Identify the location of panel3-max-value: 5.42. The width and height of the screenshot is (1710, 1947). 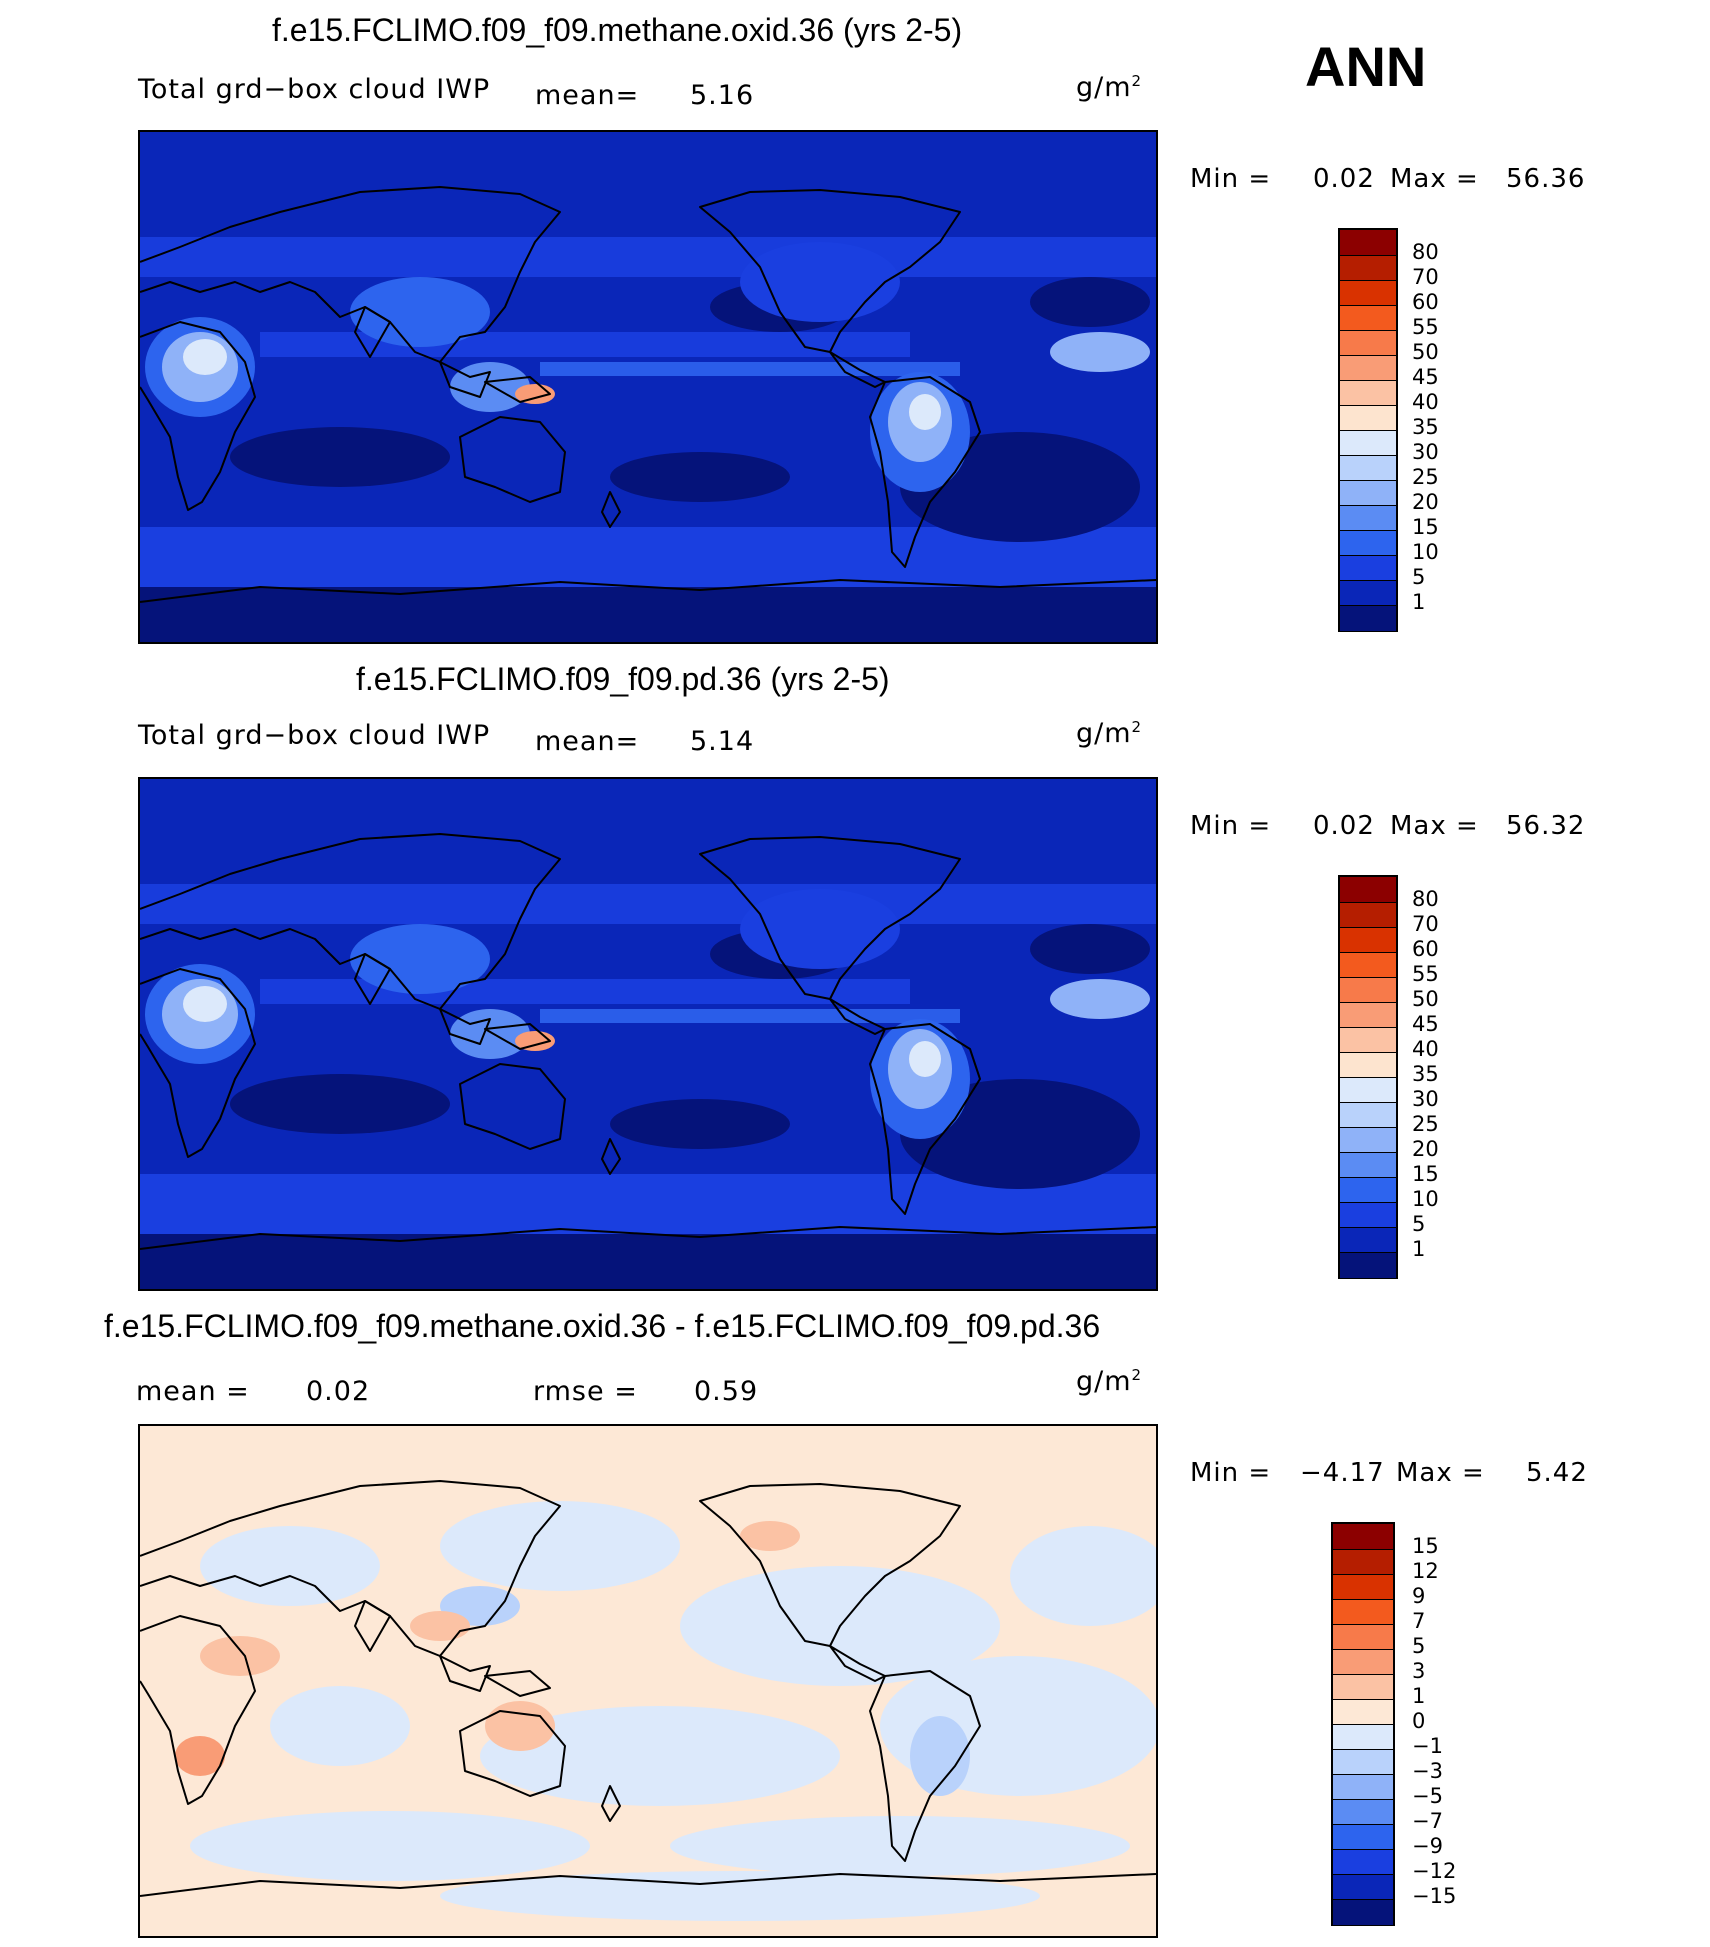
(1557, 1473).